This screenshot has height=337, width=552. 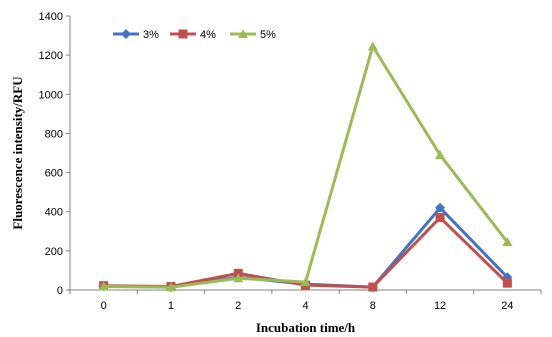 What do you see at coordinates (171, 306) in the screenshot?
I see `x-tick-label: 1` at bounding box center [171, 306].